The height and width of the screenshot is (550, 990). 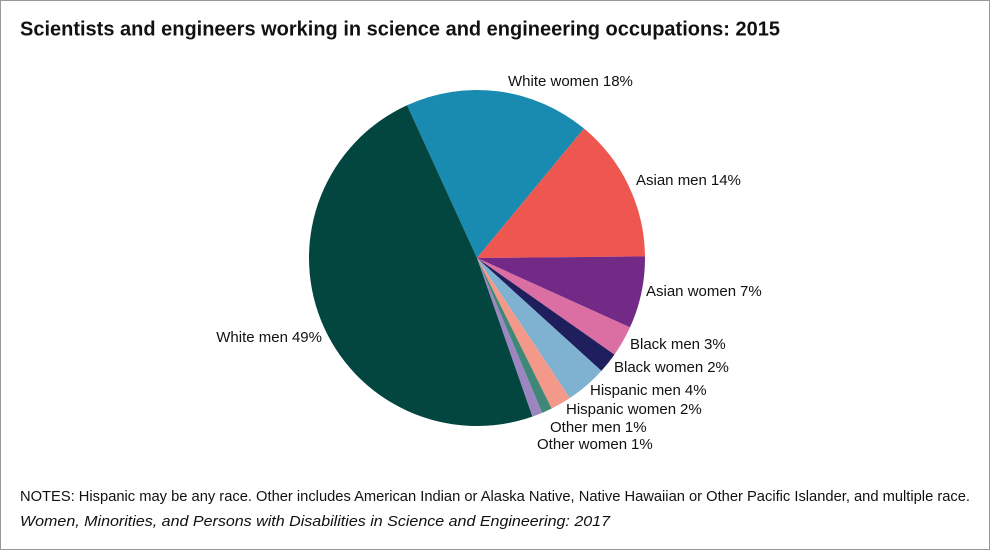 I want to click on value-label: 18%, so click(x=618, y=81).